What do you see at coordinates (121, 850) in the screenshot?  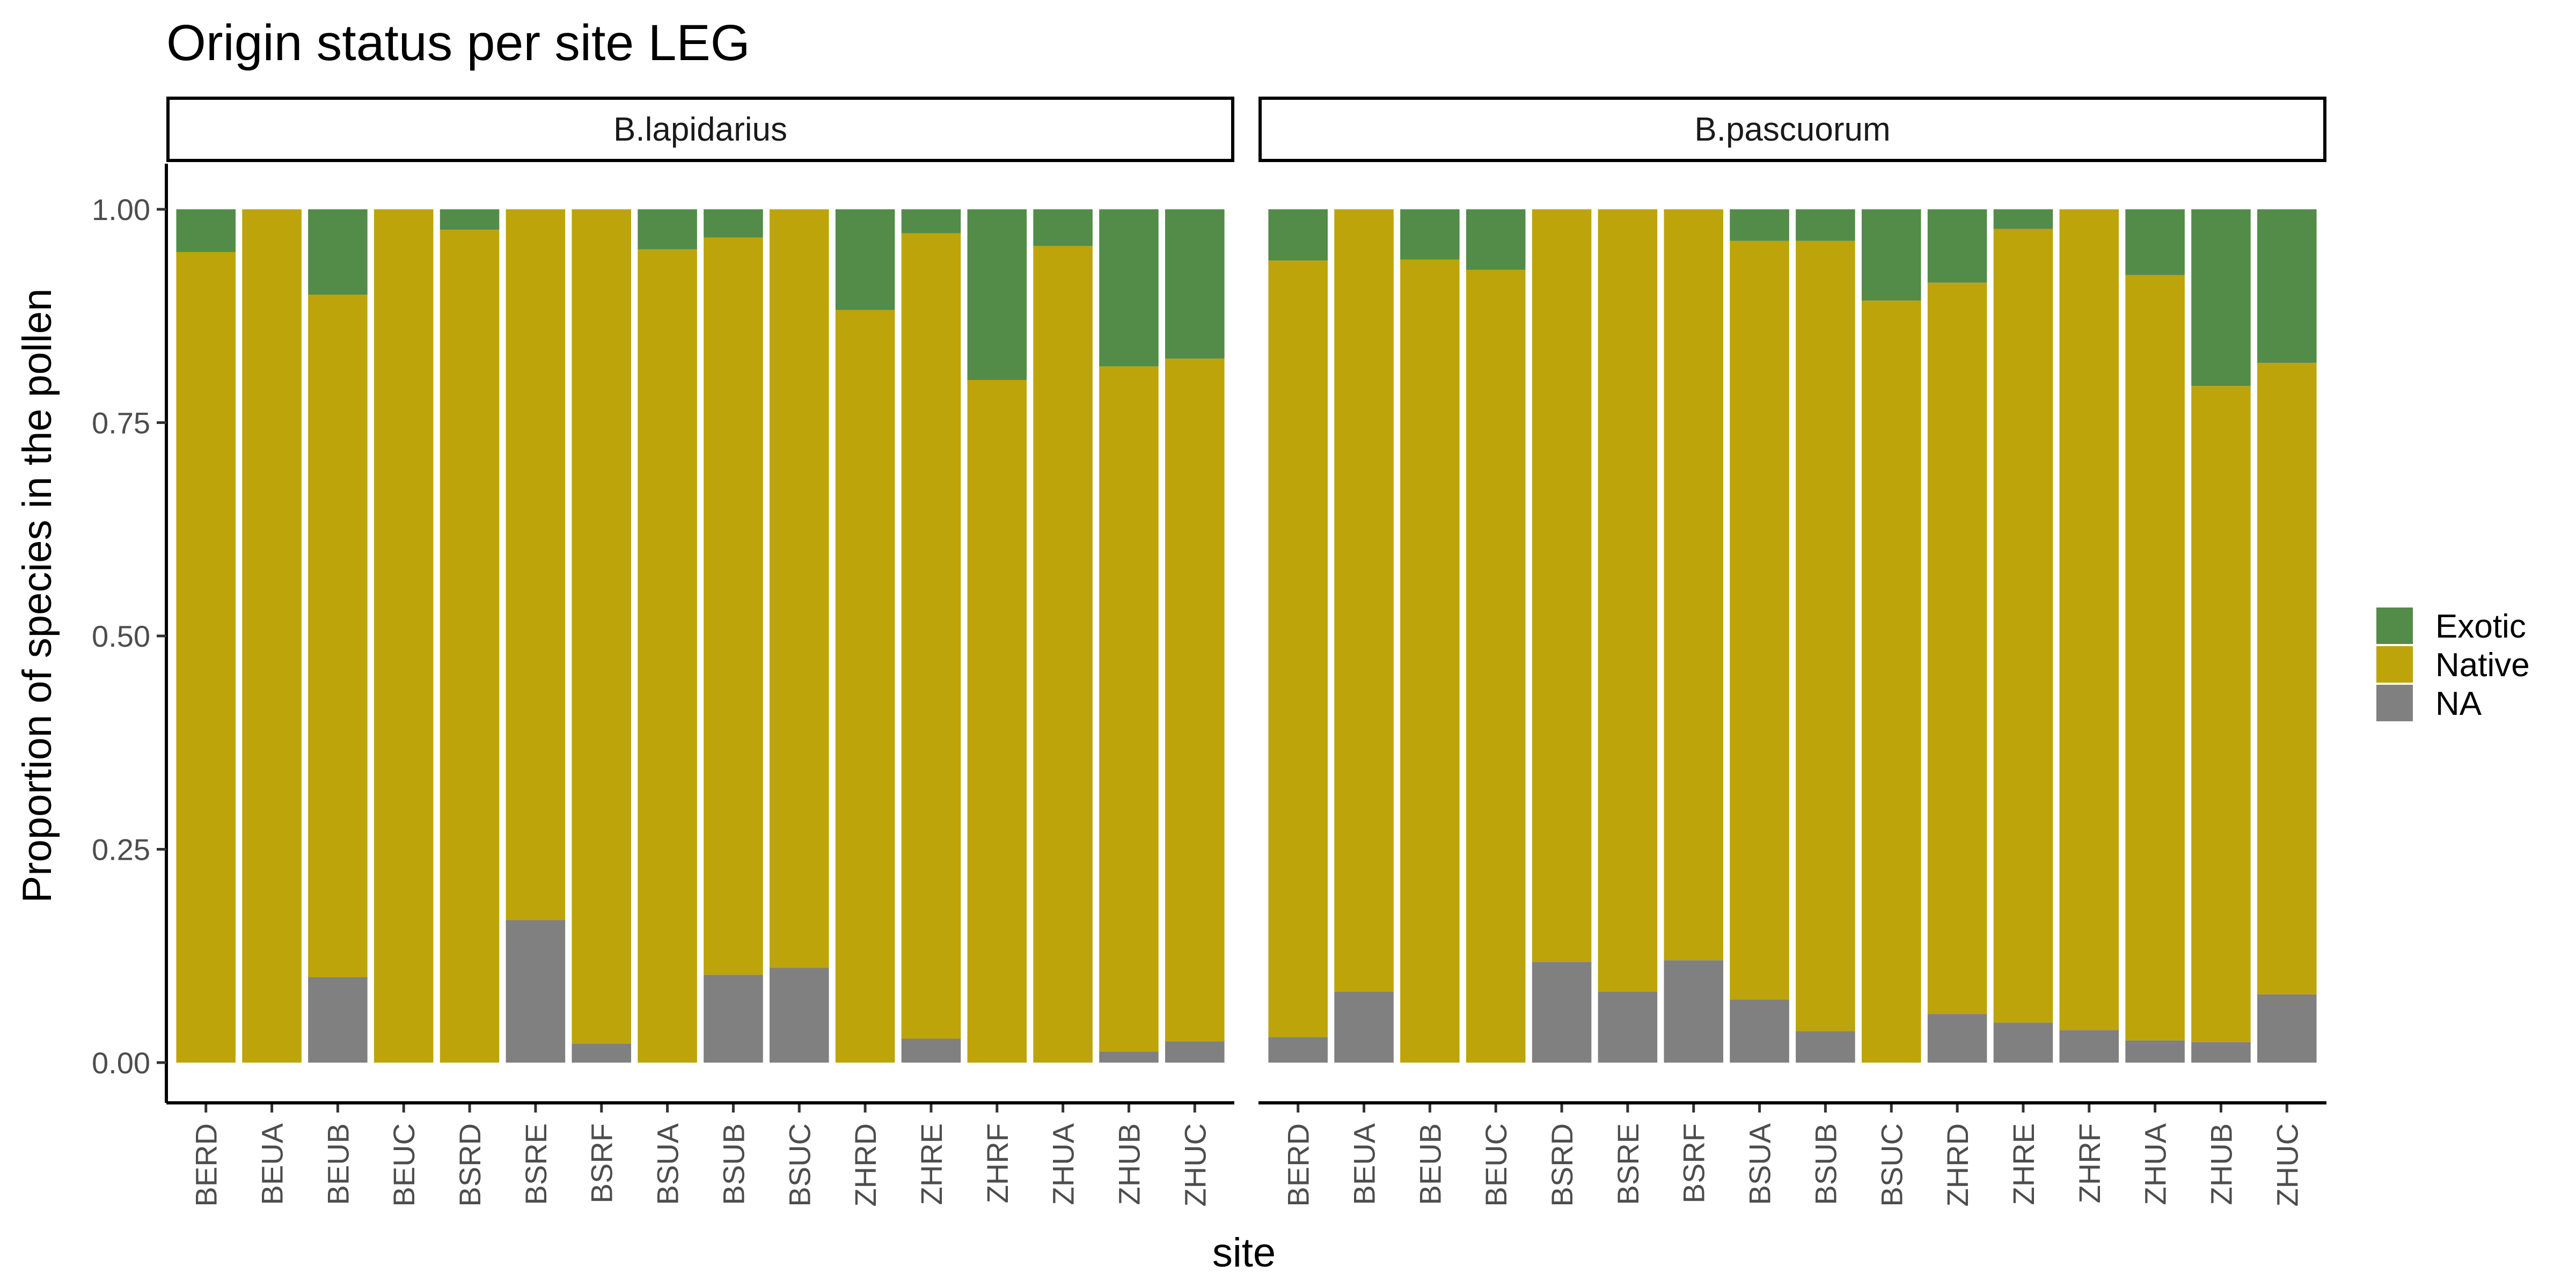 I see `y-tick-label: 0.25` at bounding box center [121, 850].